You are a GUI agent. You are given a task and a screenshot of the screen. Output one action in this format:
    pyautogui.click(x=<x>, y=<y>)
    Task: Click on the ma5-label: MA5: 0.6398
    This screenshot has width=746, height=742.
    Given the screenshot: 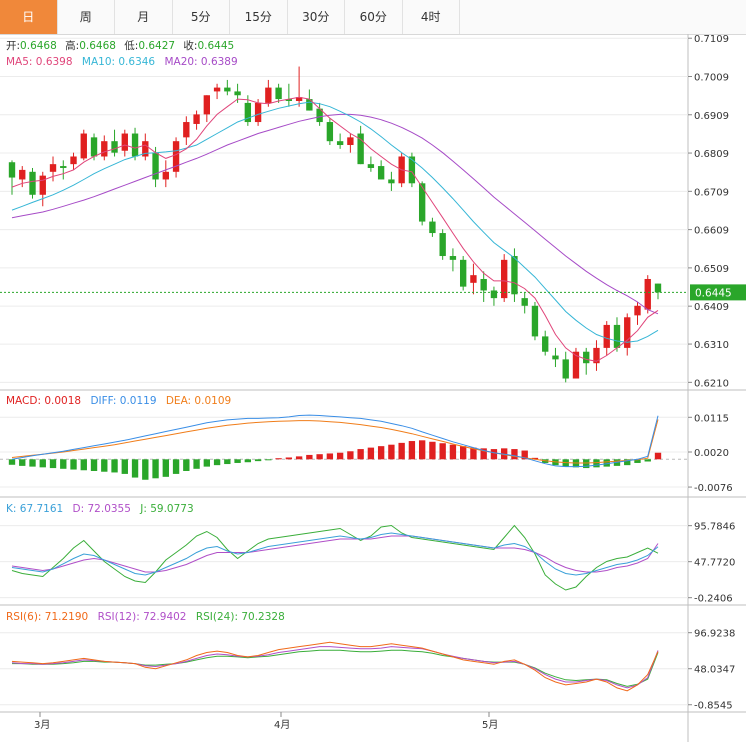 What is the action you would take?
    pyautogui.click(x=39, y=62)
    